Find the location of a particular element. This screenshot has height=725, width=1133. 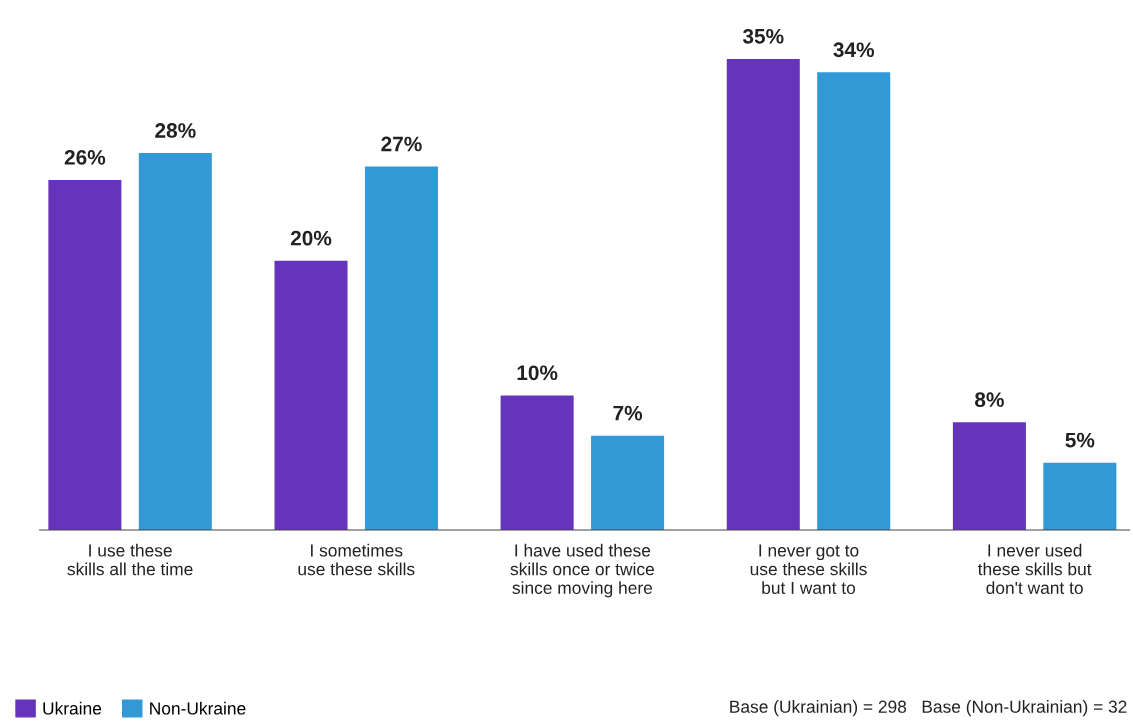

data-label: 5% is located at coordinates (1080, 440).